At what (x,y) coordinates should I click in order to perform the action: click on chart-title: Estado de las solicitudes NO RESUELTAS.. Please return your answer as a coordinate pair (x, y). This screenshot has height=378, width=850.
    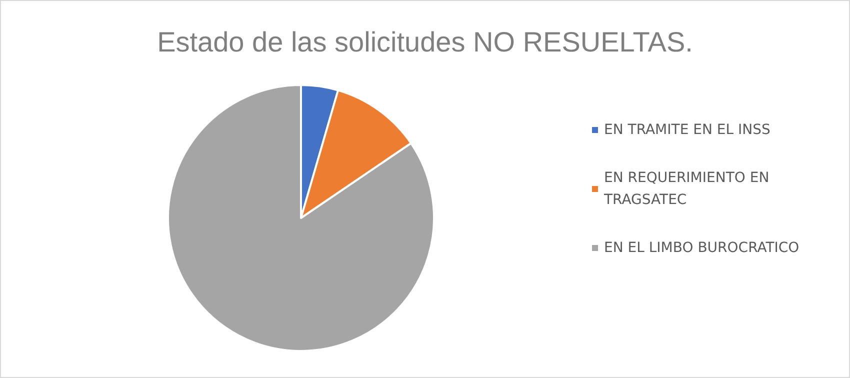
    Looking at the image, I should click on (425, 42).